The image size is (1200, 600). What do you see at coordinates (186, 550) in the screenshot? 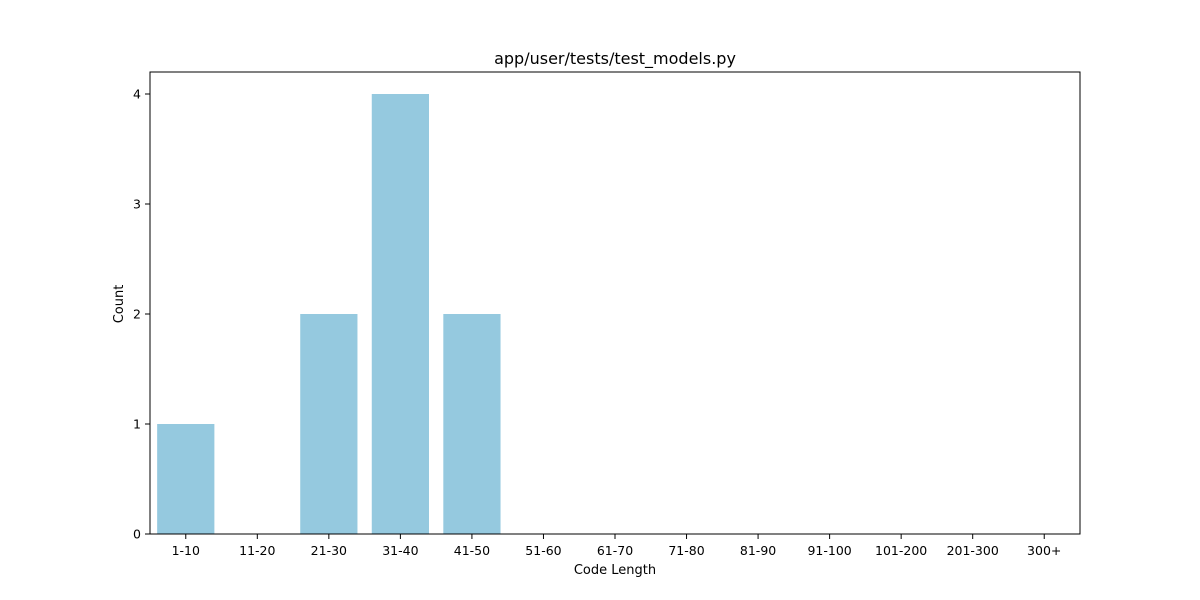
I see `x-tick-label: 1-10` at bounding box center [186, 550].